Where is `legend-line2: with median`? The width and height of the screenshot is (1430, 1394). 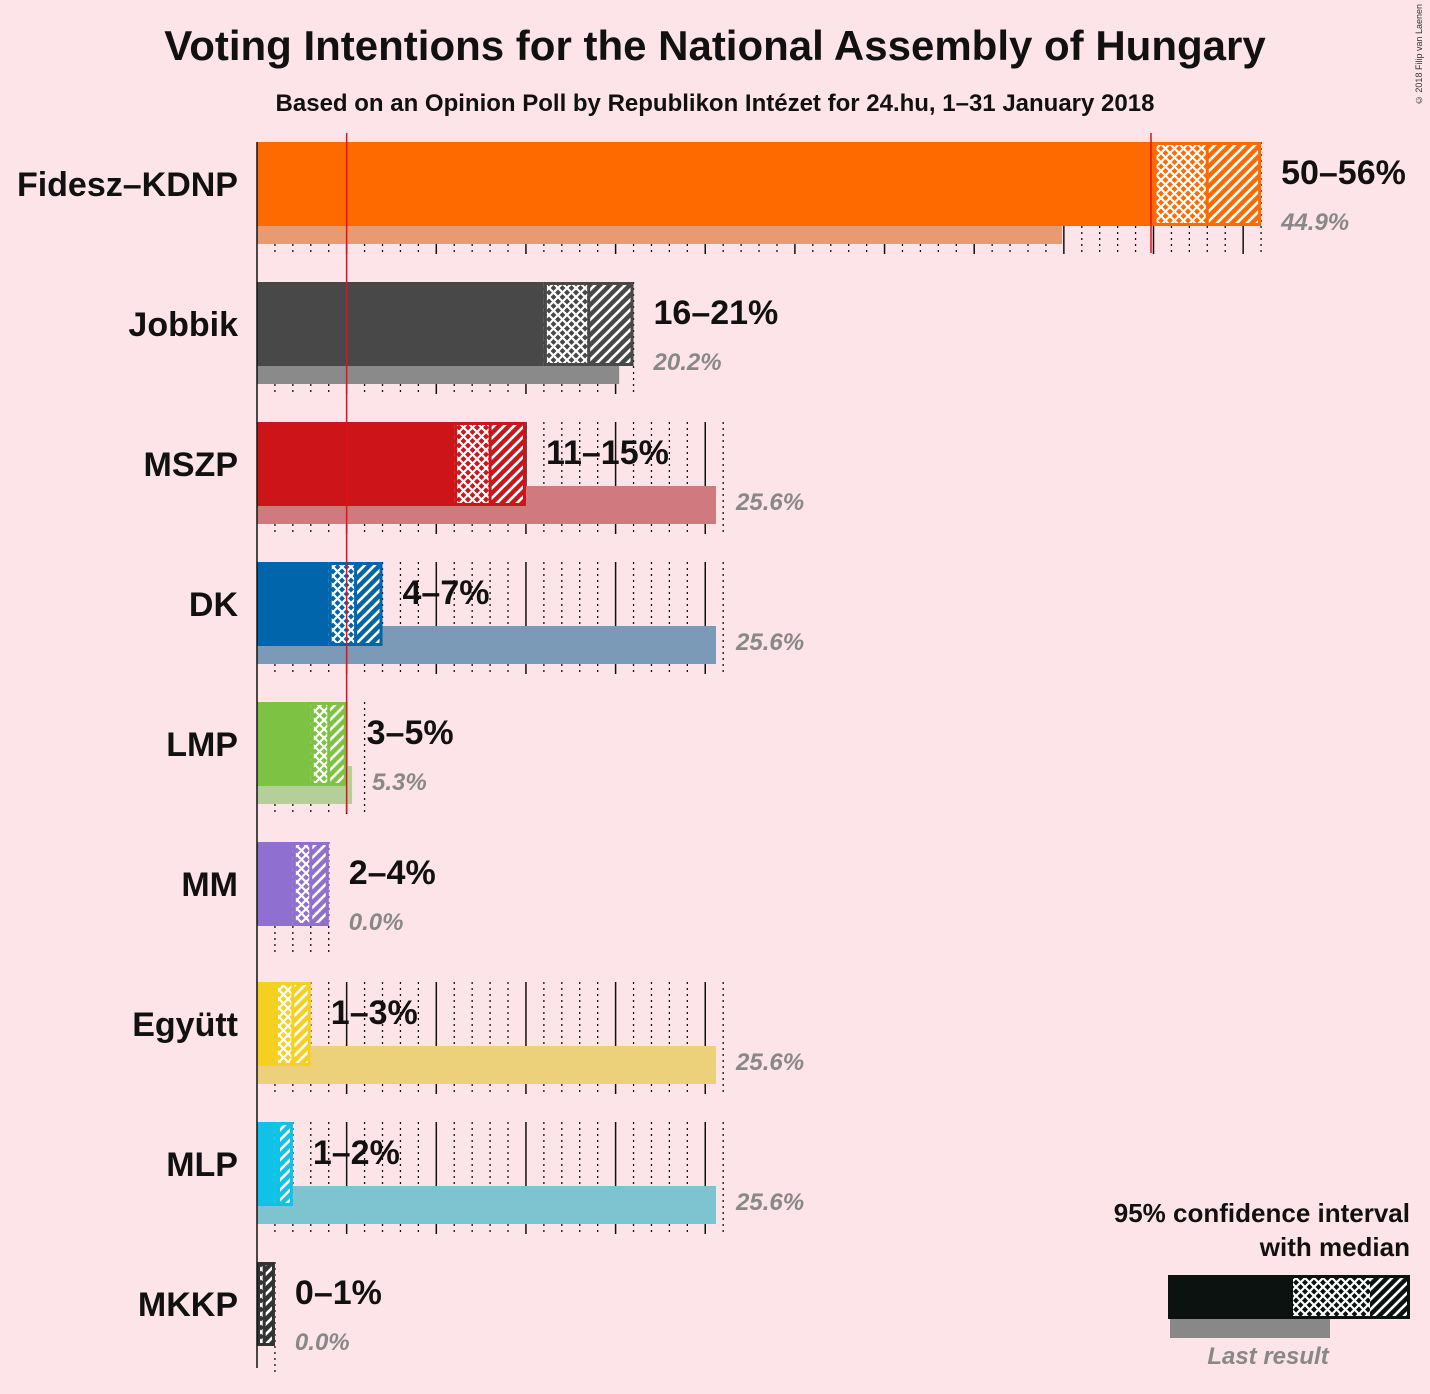
legend-line2: with median is located at coordinates (1334, 1247).